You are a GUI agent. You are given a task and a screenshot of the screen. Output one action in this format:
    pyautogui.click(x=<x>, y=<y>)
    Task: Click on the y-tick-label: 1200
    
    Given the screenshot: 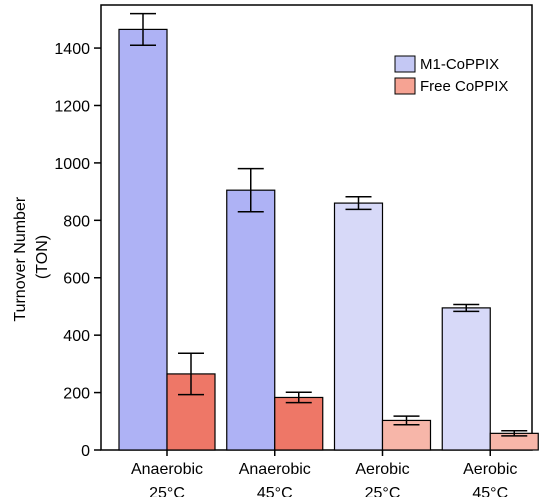 What is the action you would take?
    pyautogui.click(x=72, y=106)
    